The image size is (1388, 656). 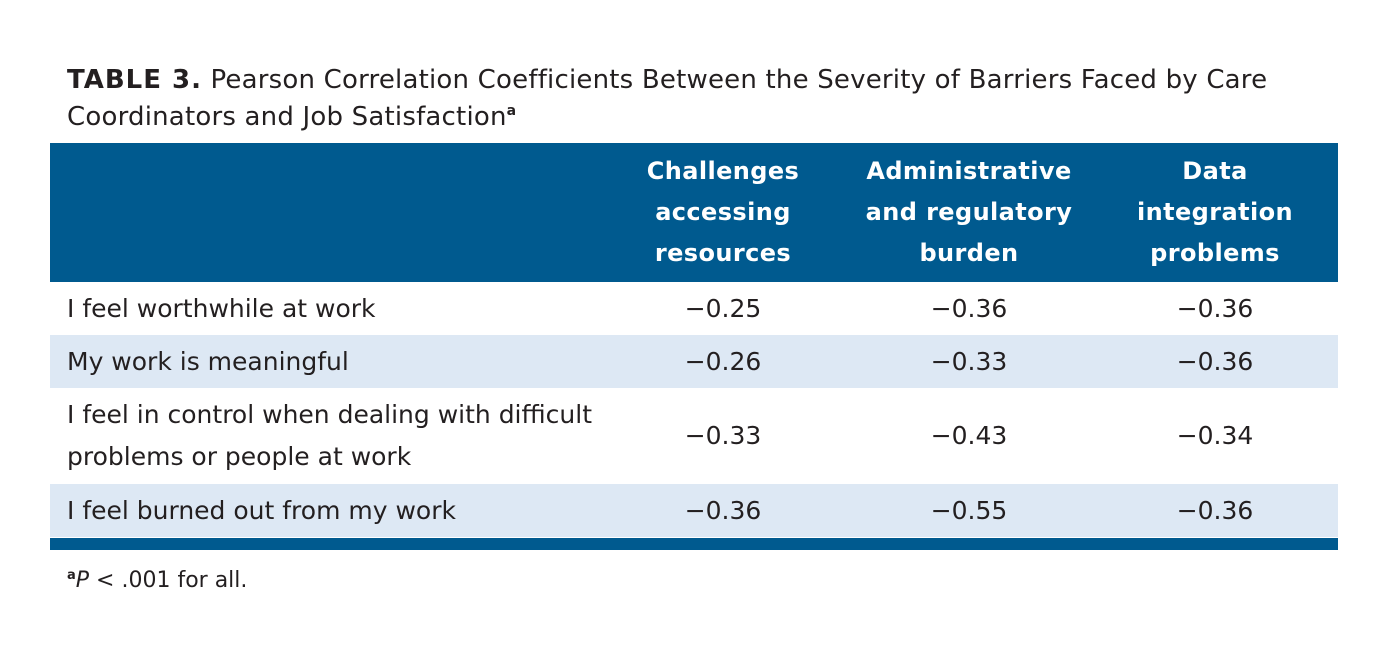 What do you see at coordinates (261, 510) in the screenshot?
I see `row-label: I feel burned out from my work` at bounding box center [261, 510].